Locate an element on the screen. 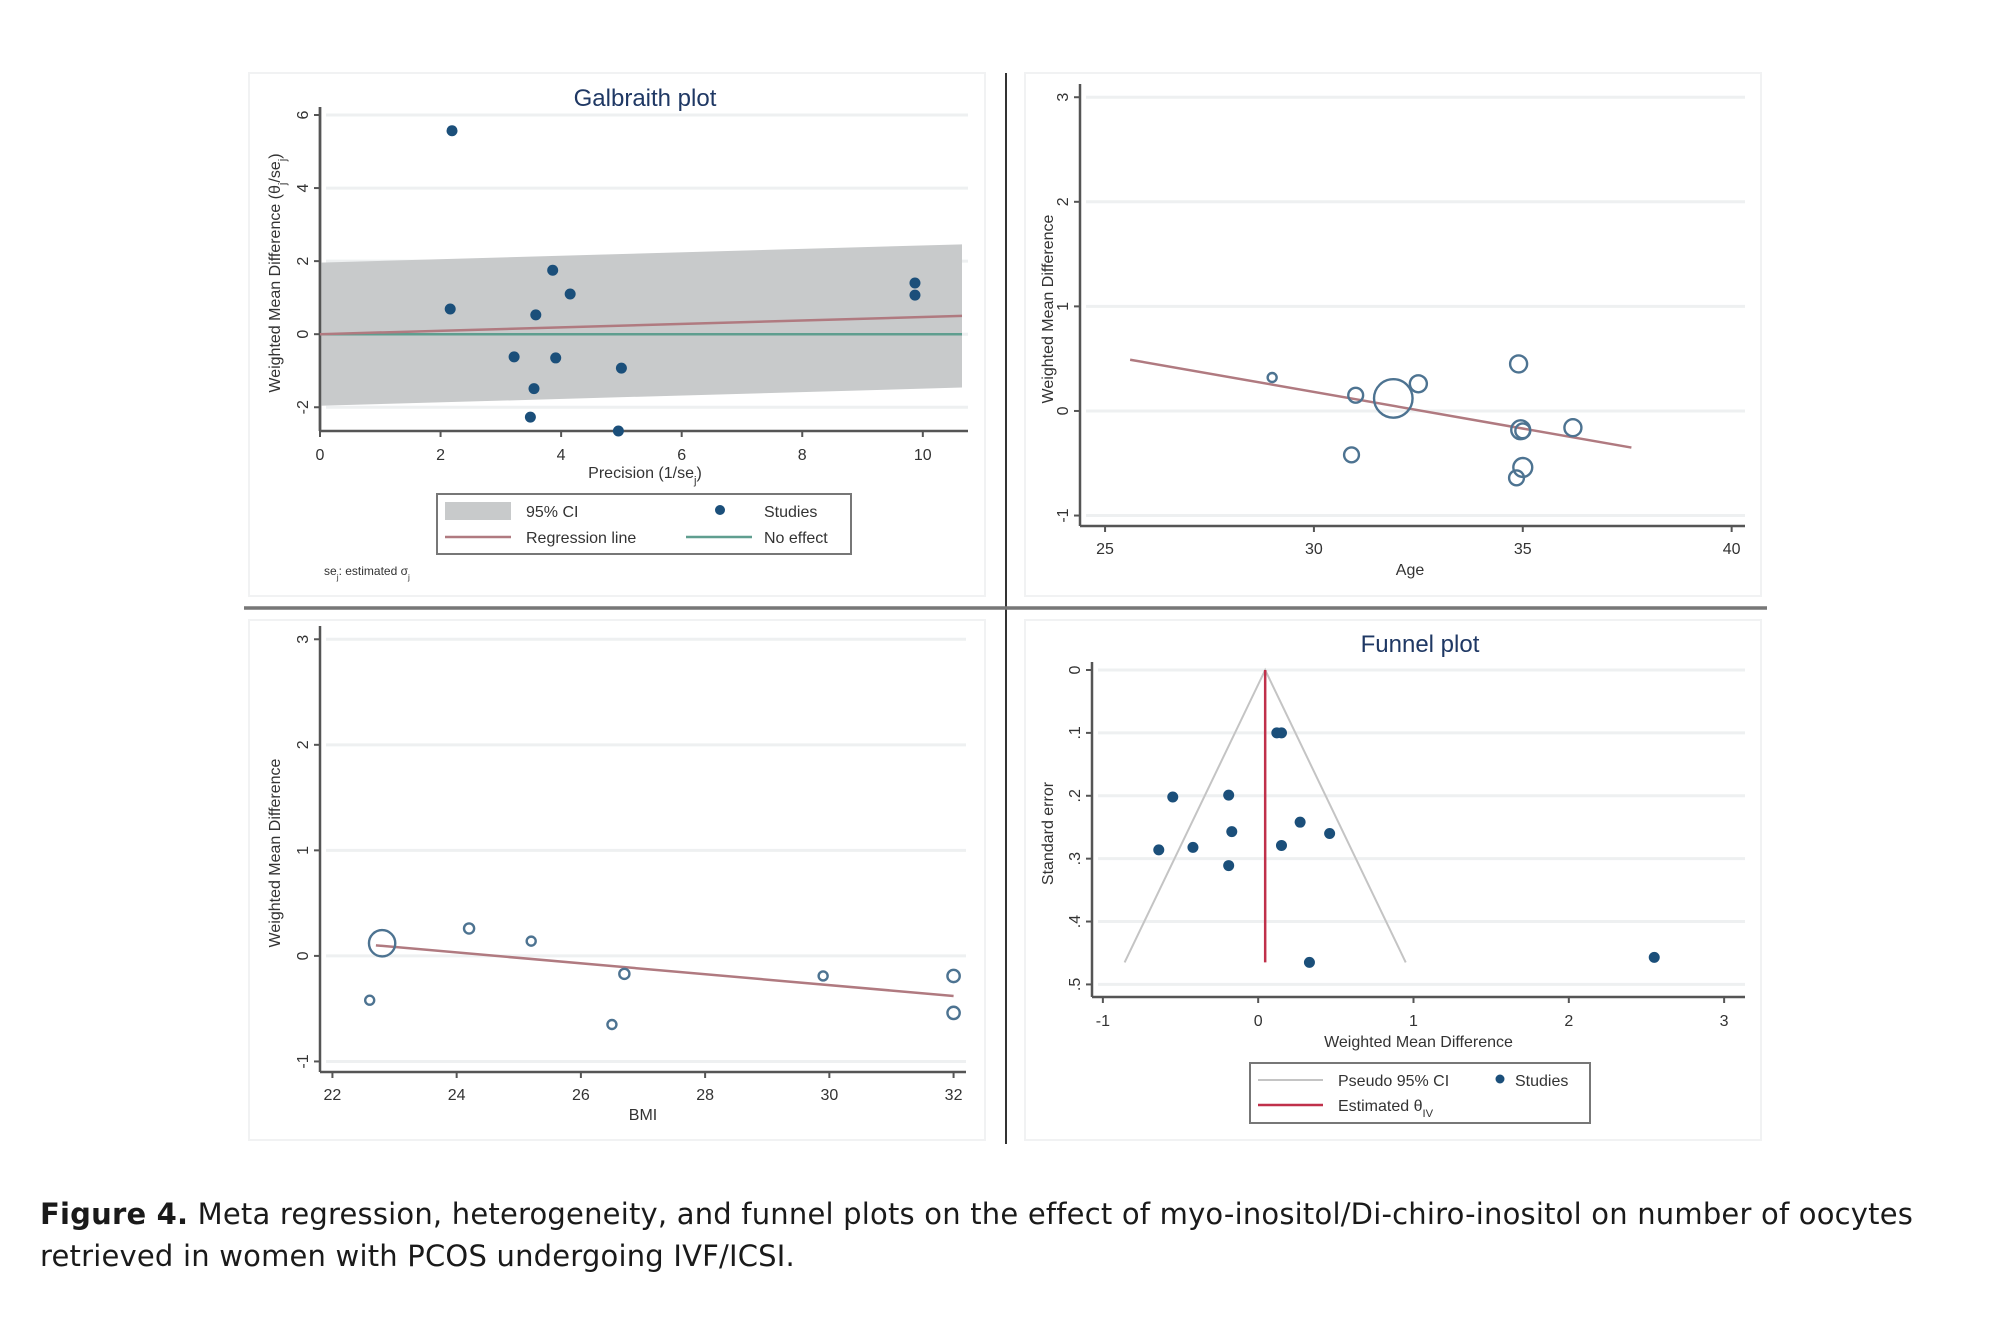 This screenshot has width=2000, height=1319. x-axis-label: Weighted Mean Difference is located at coordinates (1418, 1042).